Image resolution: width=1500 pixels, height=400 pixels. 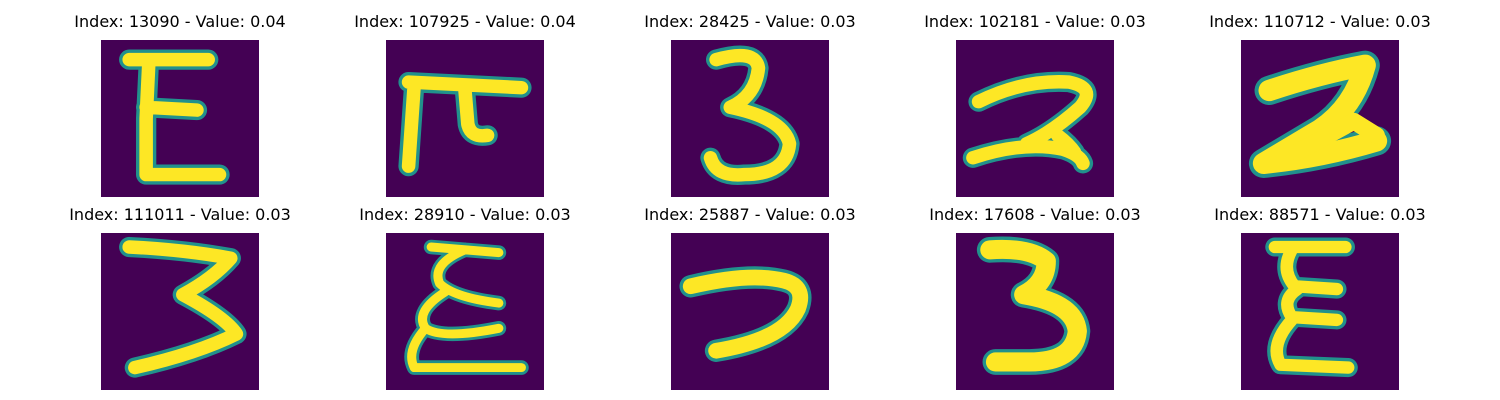 I want to click on panel-title: Index: 107925 - Value: 0.04, so click(x=465, y=21).